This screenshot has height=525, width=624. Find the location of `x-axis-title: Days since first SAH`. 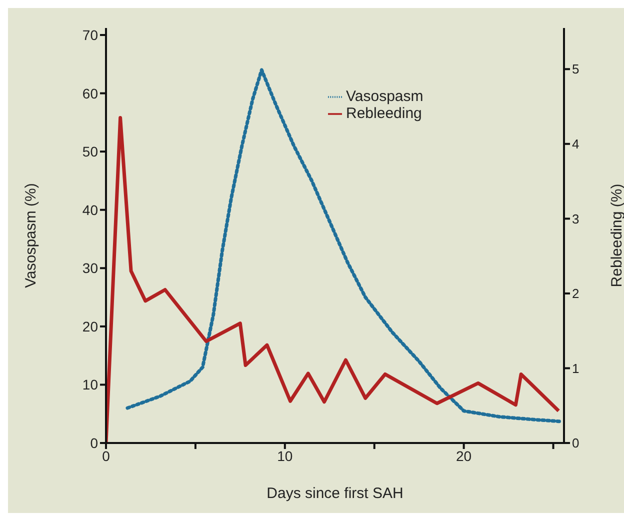

x-axis-title: Days since first SAH is located at coordinates (335, 493).